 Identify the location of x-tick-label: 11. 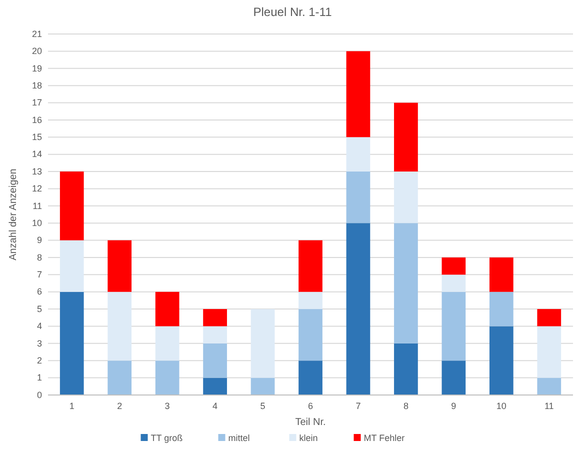
(549, 406).